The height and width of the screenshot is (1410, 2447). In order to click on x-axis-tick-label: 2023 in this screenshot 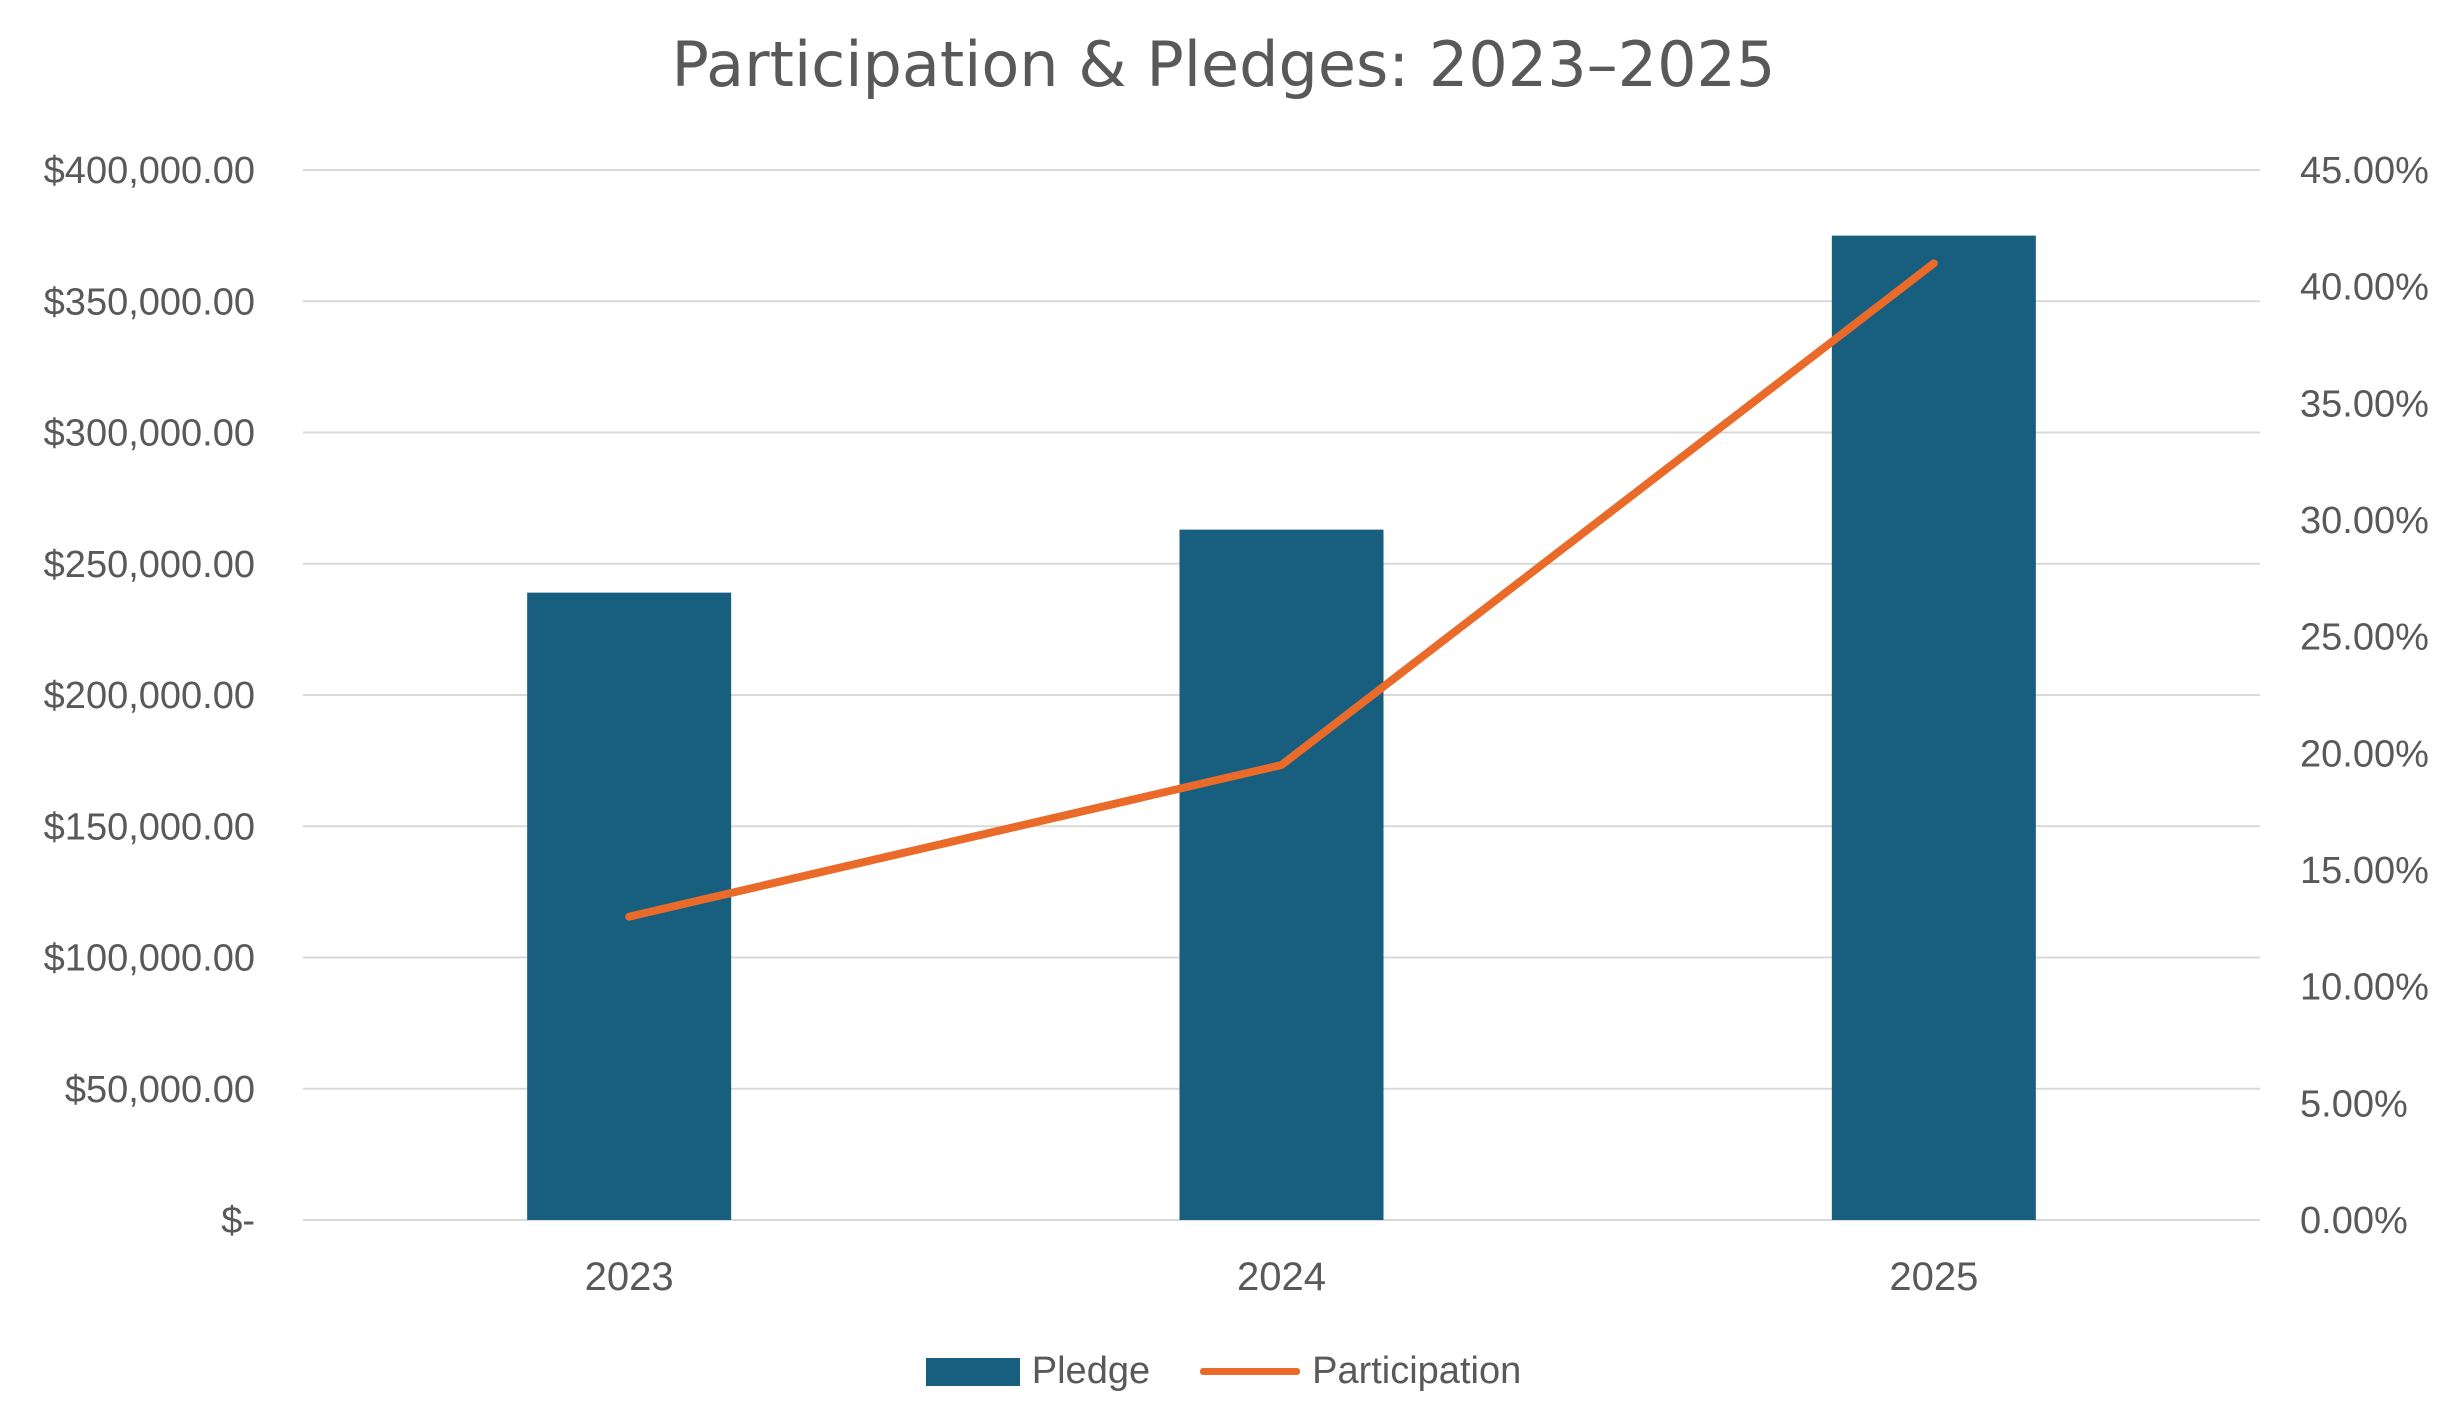, I will do `click(629, 1277)`.